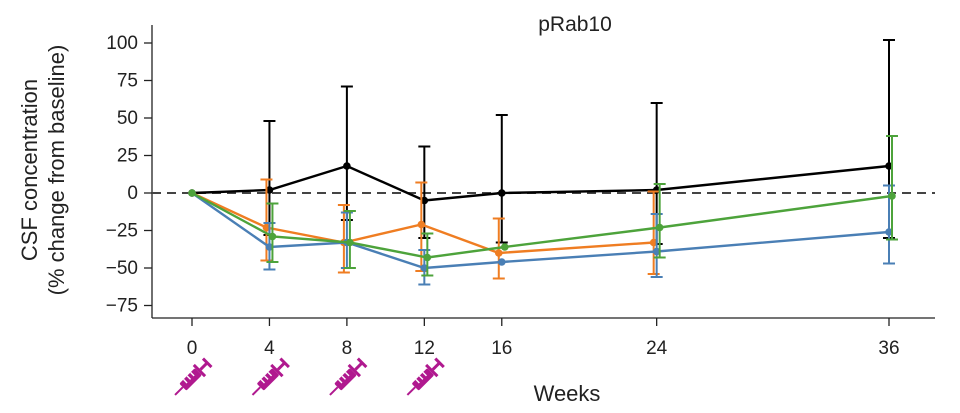  Describe the element at coordinates (122, 43) in the screenshot. I see `y-tick-label: 100` at that location.